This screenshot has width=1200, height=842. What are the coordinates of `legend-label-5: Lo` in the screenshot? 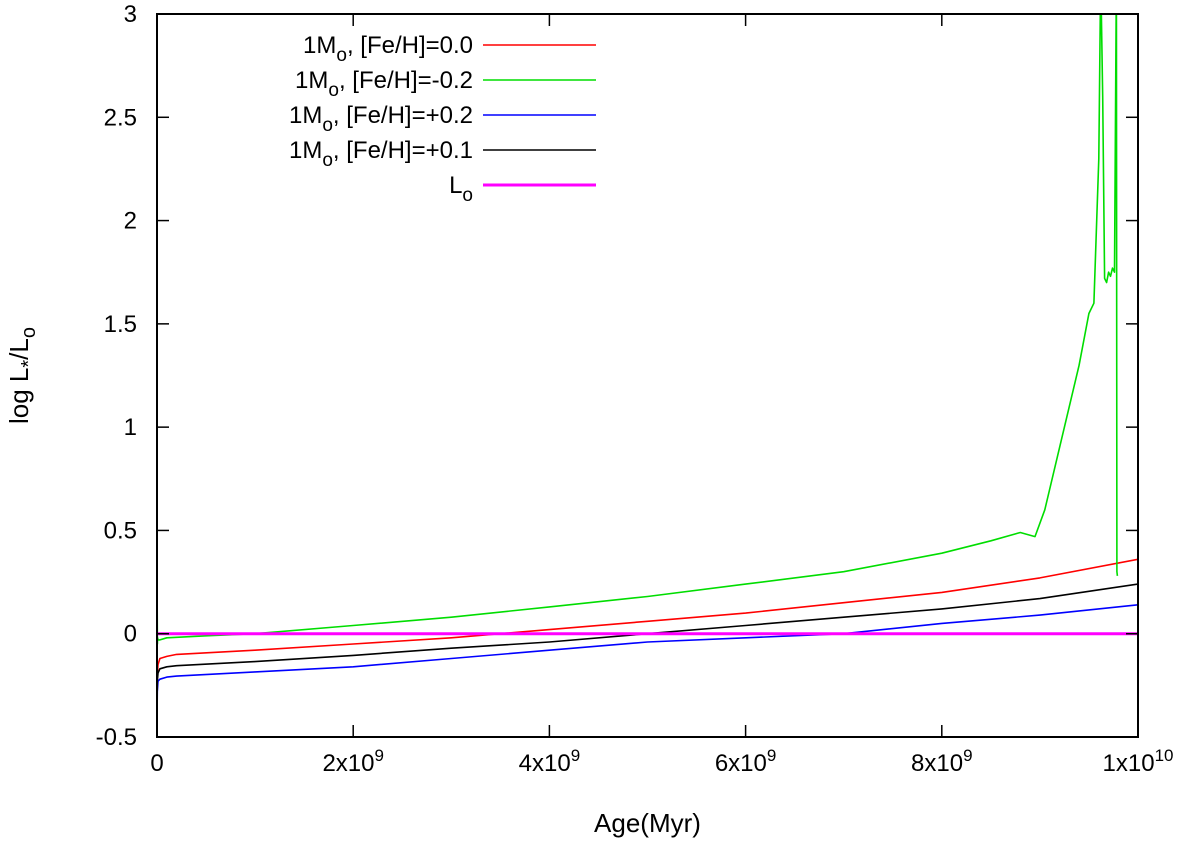 It's located at (461, 189).